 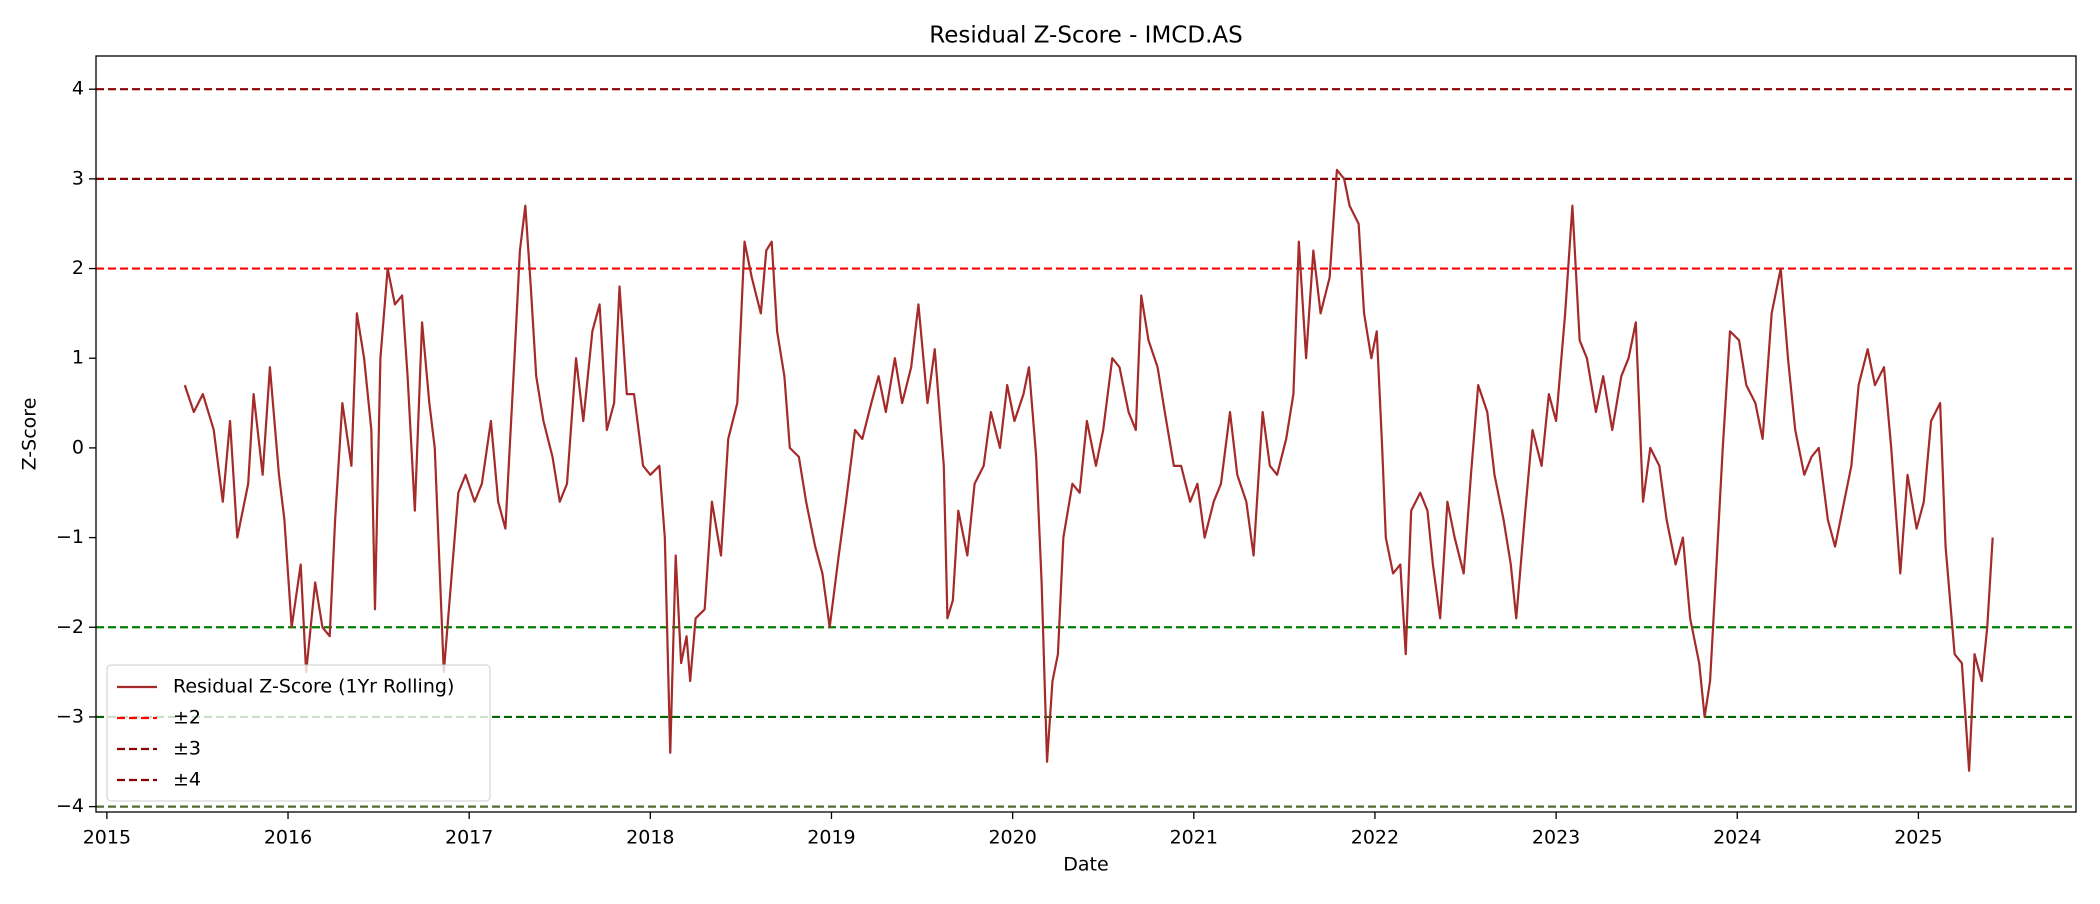 What do you see at coordinates (1085, 865) in the screenshot?
I see `x-axis-label: Date` at bounding box center [1085, 865].